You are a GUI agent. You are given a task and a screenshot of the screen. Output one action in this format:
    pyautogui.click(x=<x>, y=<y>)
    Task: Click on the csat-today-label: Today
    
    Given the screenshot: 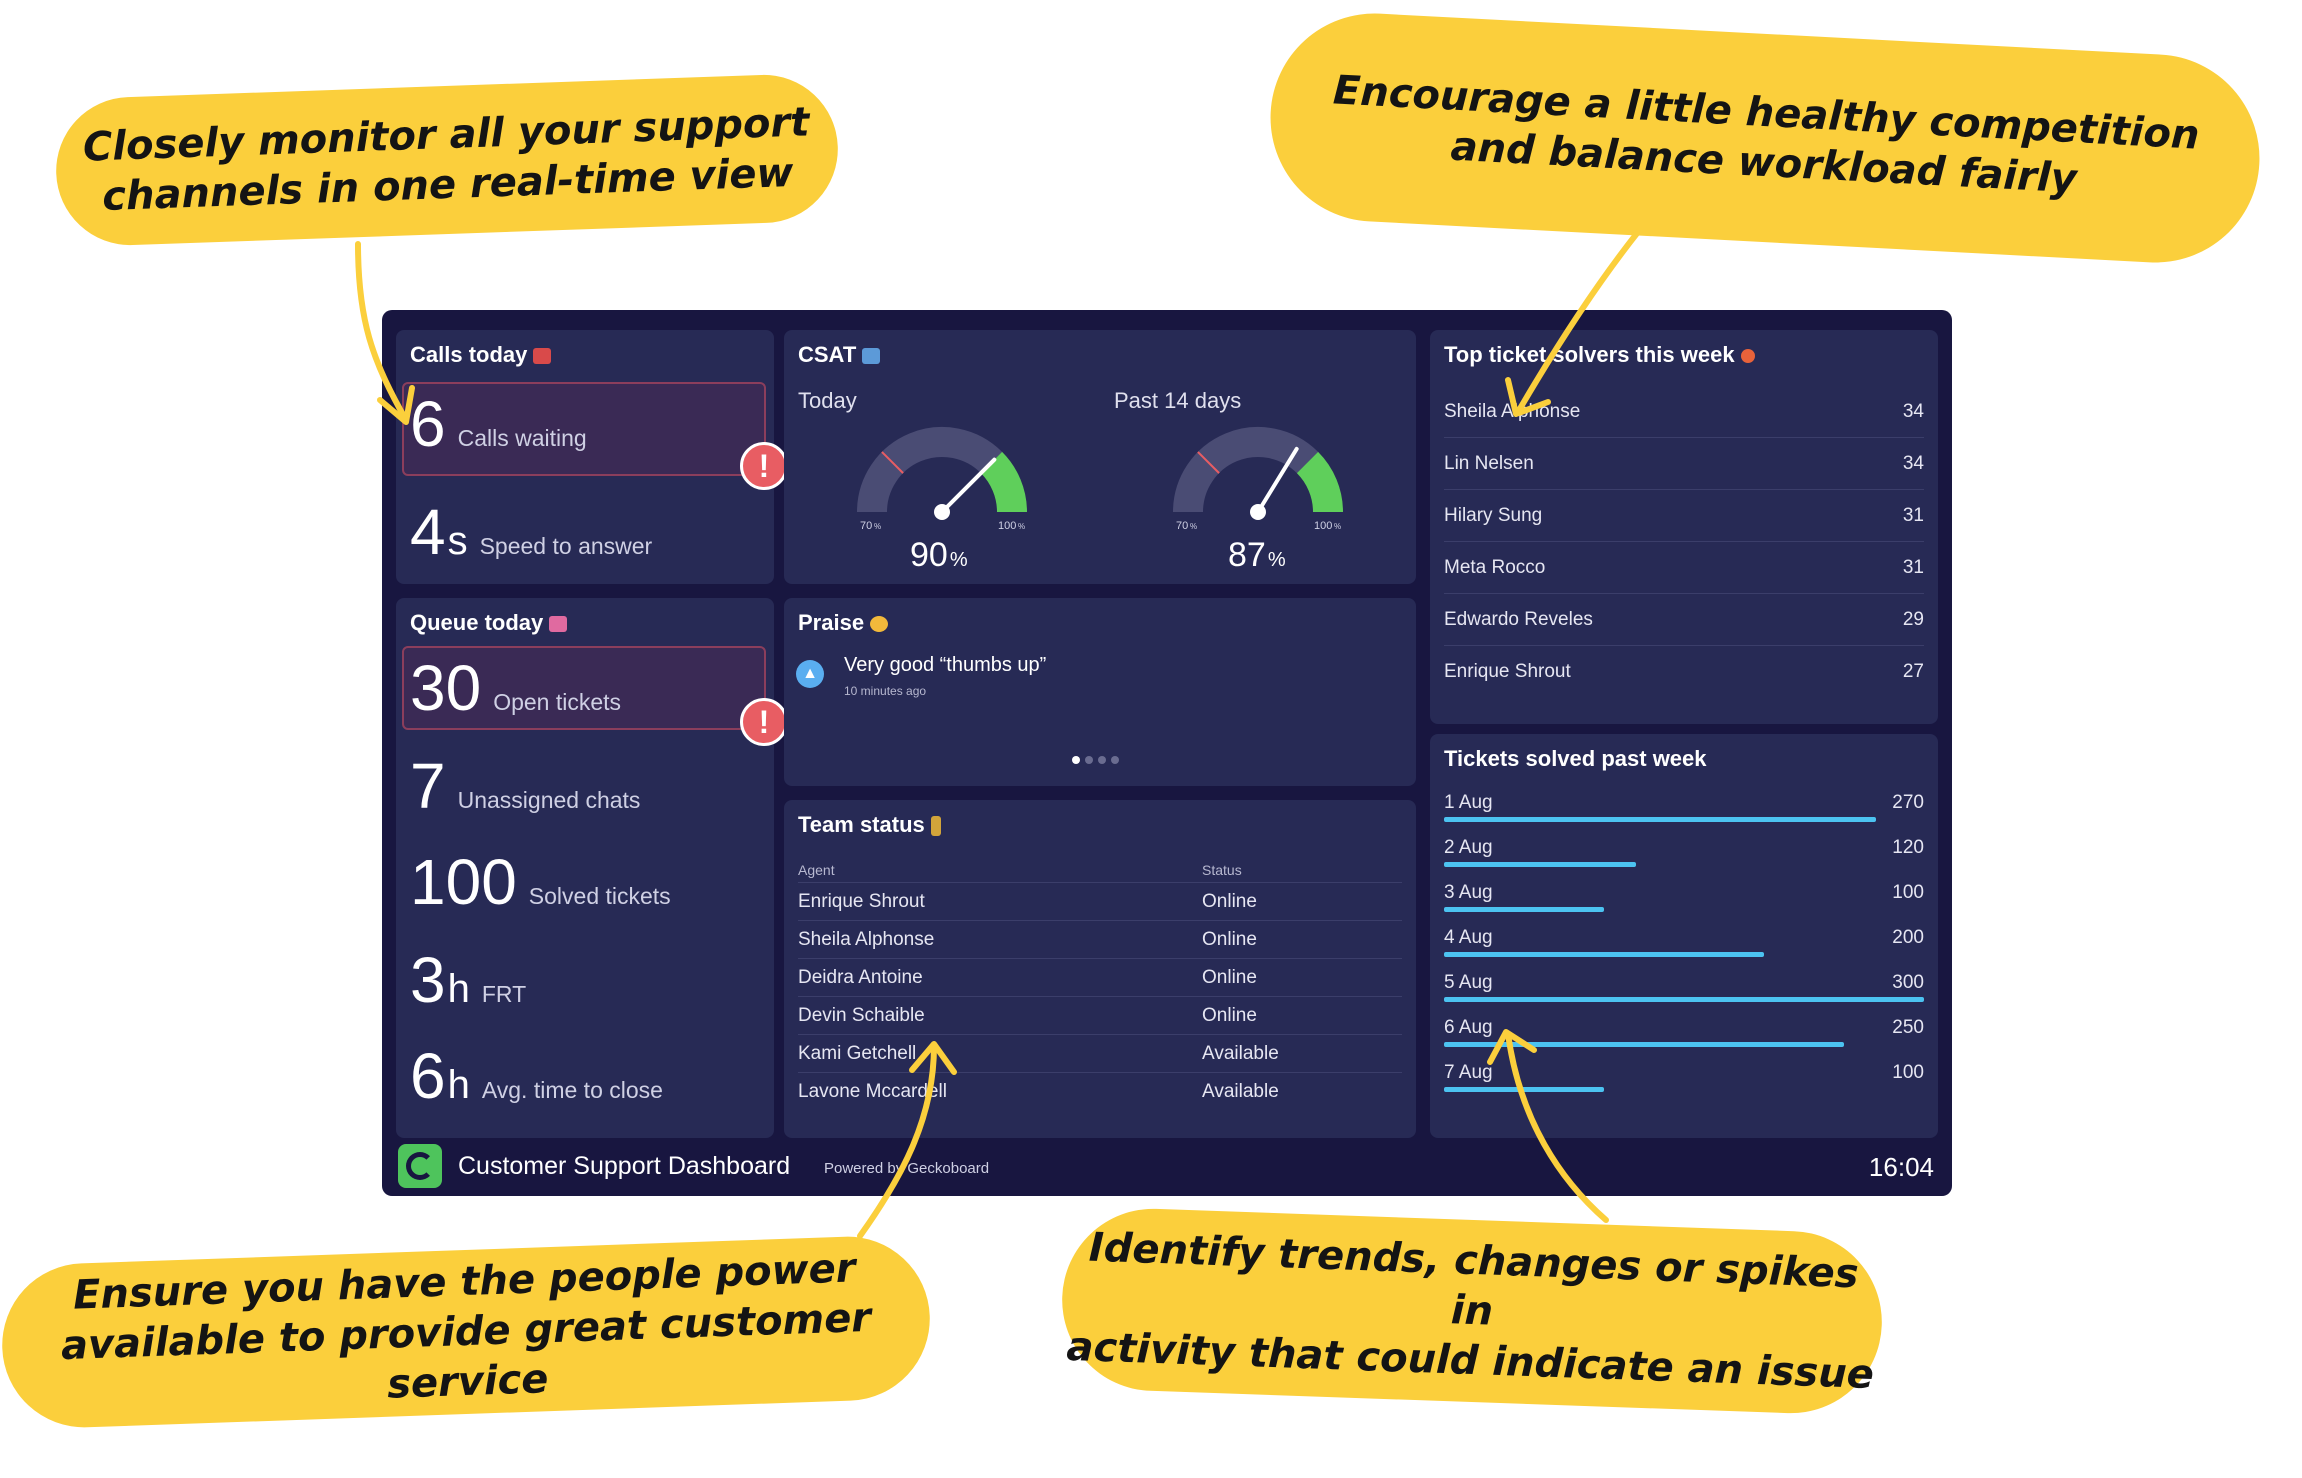 What is the action you would take?
    pyautogui.click(x=827, y=401)
    